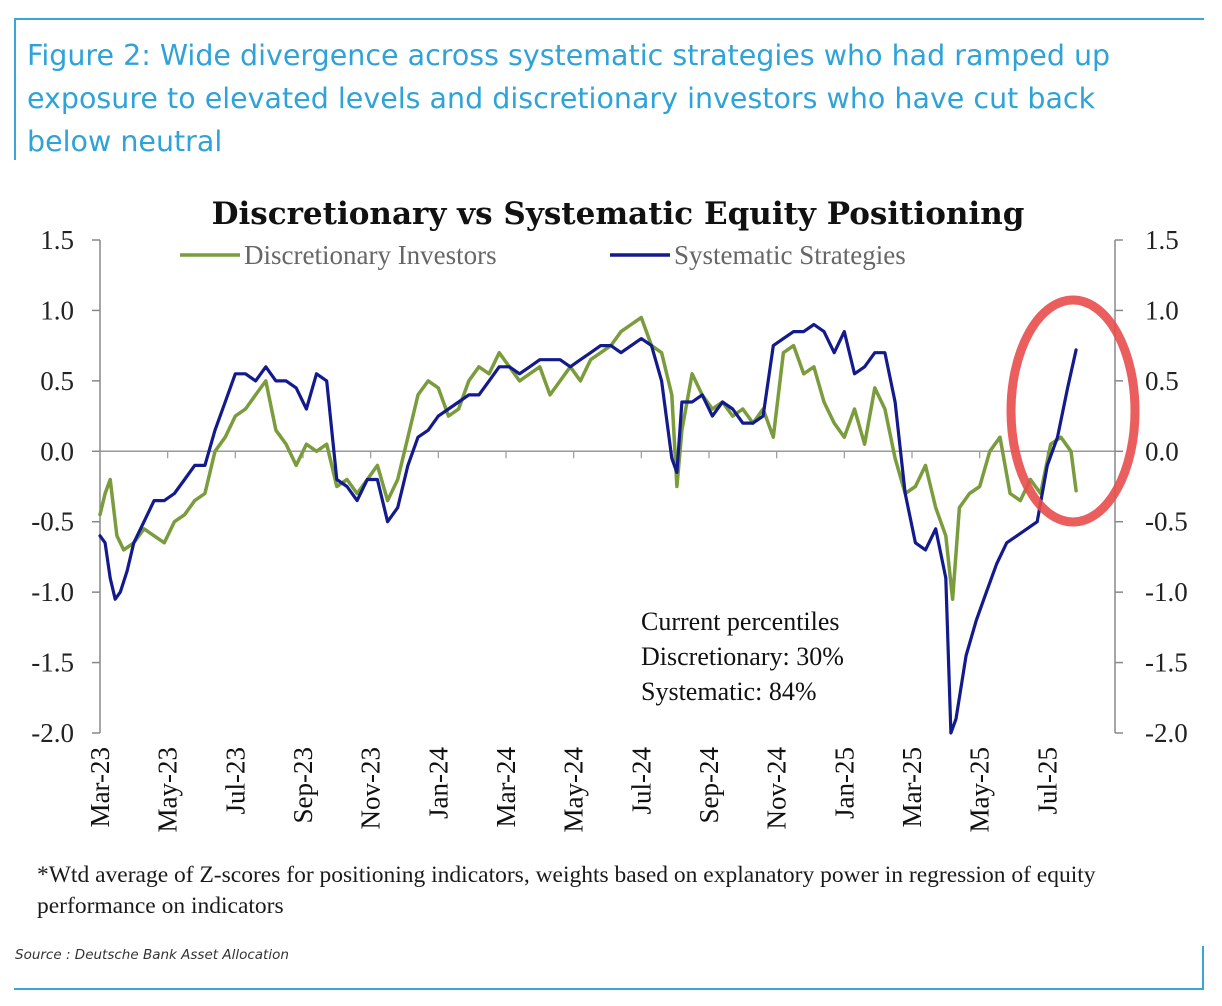 This screenshot has height=1006, width=1222. I want to click on legend-label-systematic: Systematic Strategies, so click(790, 255).